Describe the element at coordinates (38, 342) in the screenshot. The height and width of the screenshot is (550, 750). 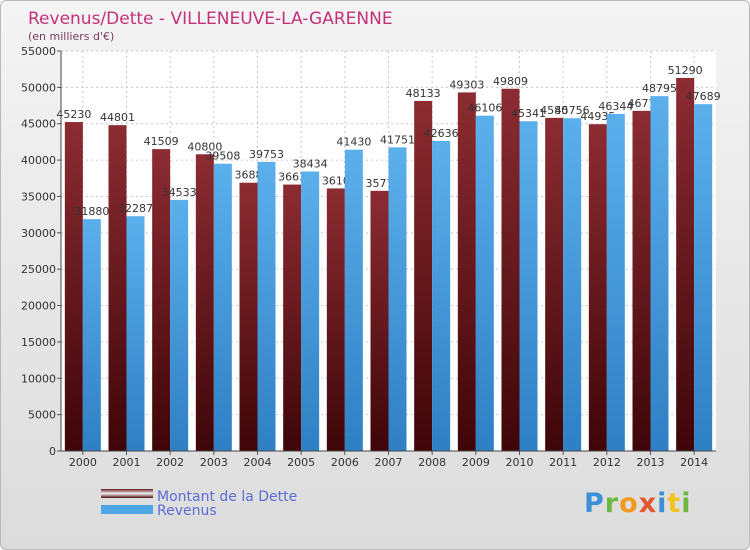
I see `y-tick-label: 15000` at that location.